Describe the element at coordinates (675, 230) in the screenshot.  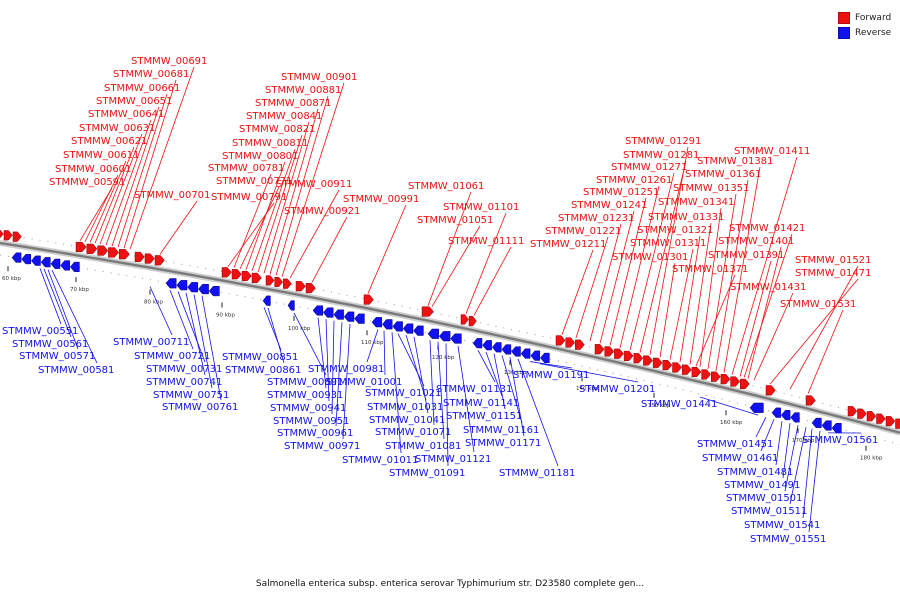
I see `gene-label: STMMW_01321` at that location.